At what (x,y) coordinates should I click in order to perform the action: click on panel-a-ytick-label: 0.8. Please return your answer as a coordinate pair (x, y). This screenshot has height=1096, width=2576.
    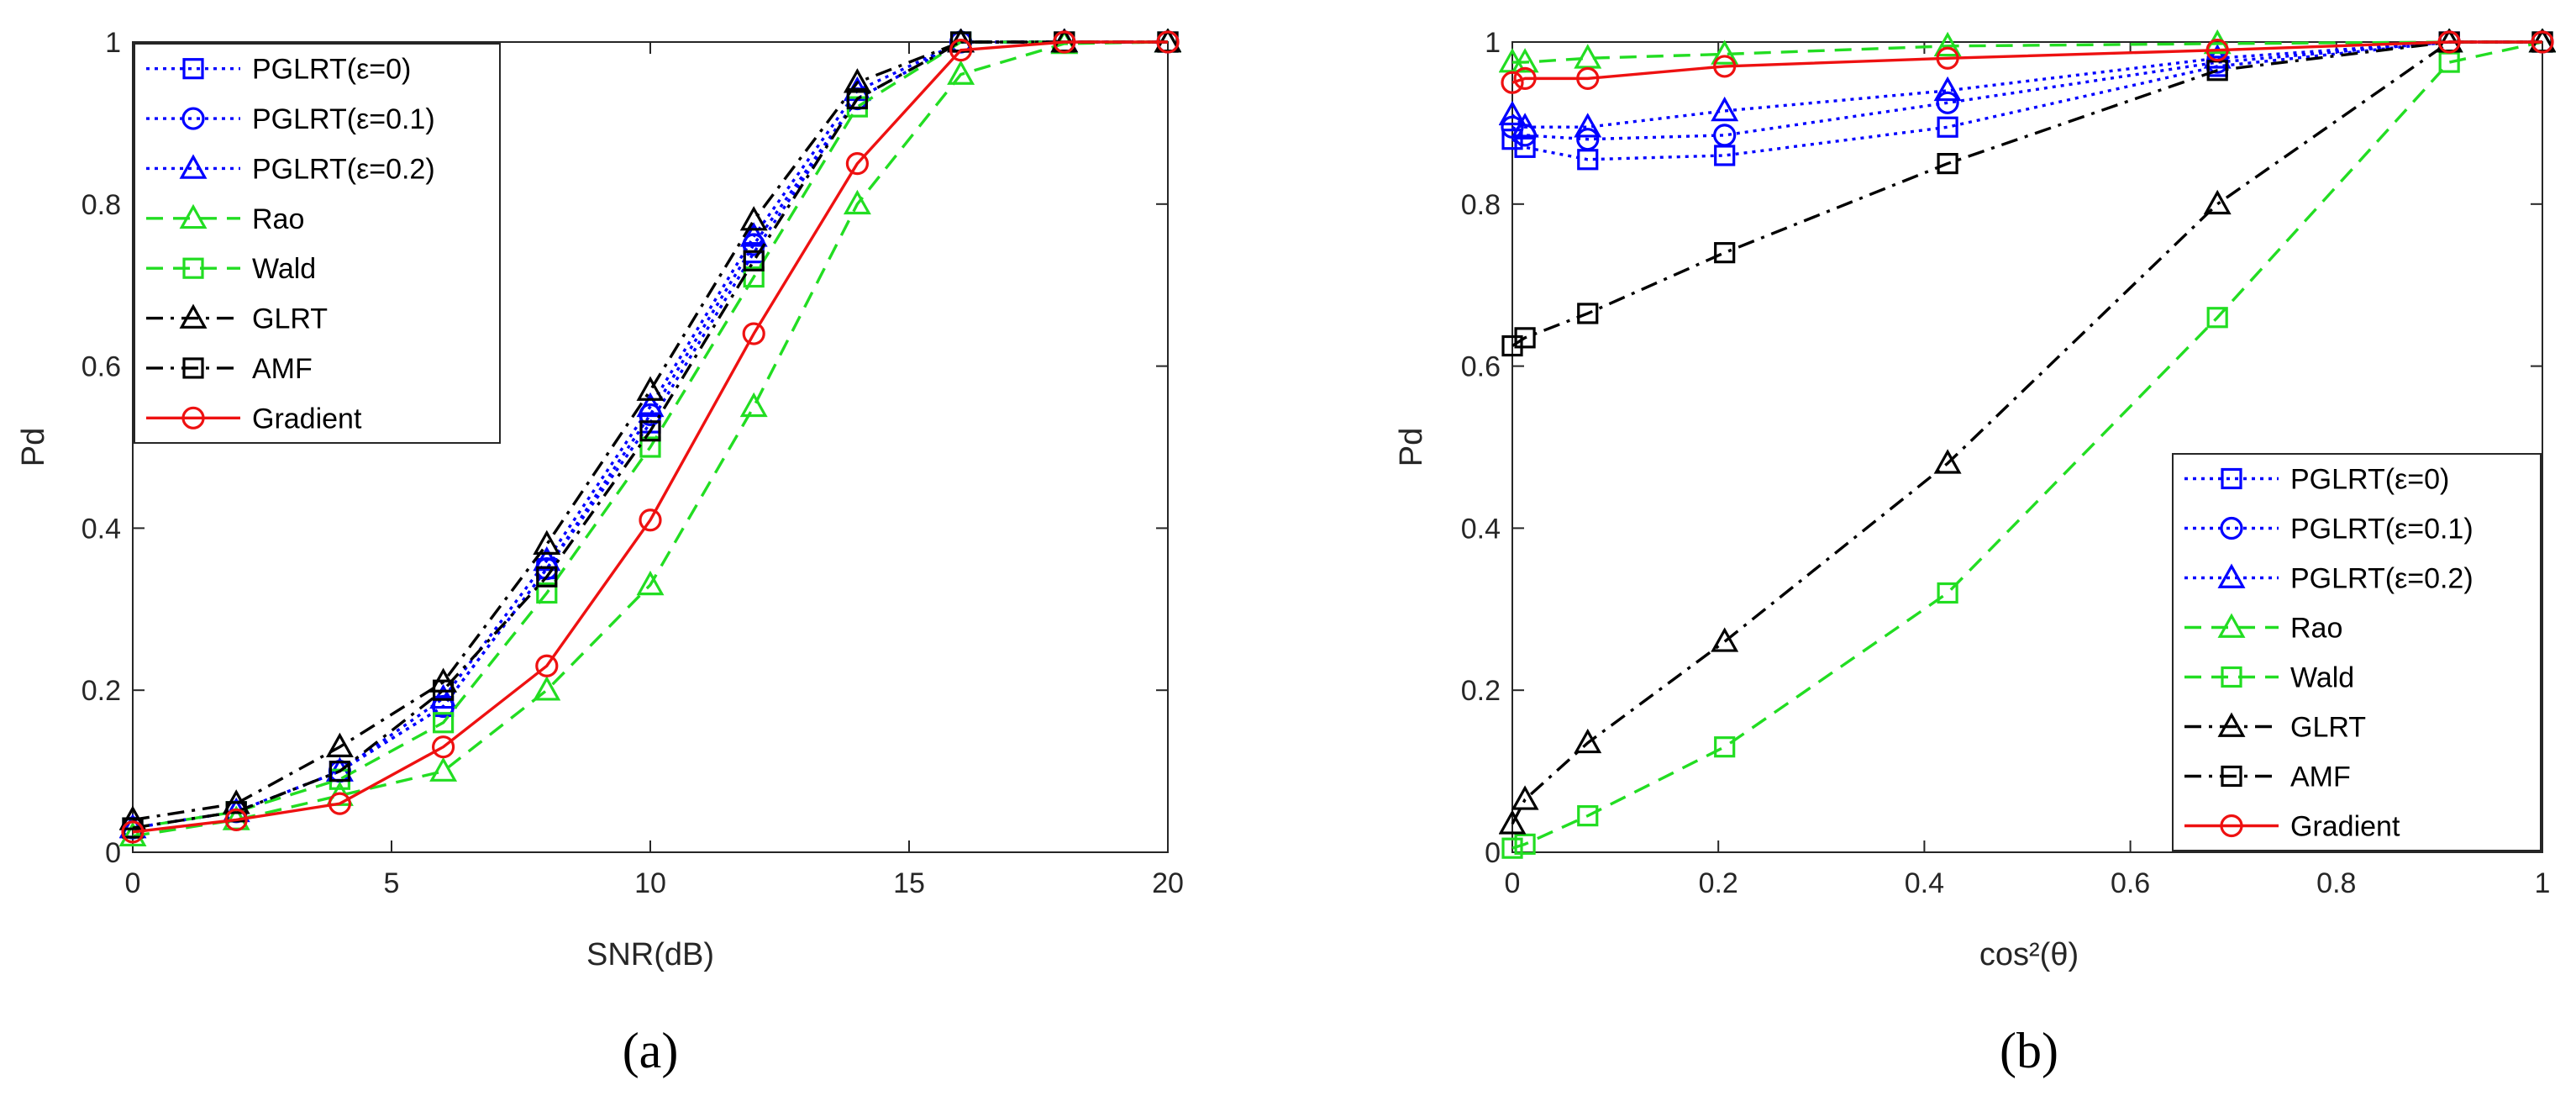
    Looking at the image, I should click on (101, 205).